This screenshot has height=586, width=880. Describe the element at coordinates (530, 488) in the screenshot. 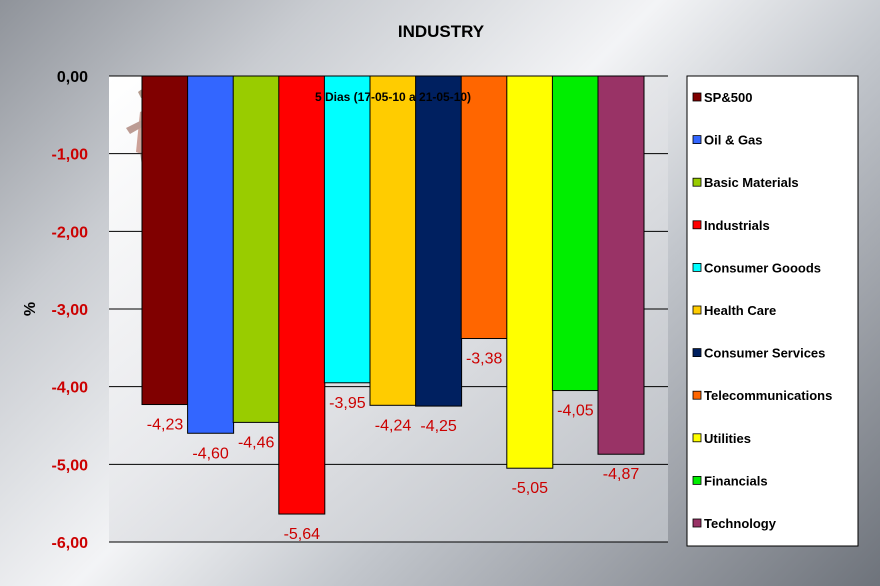

I see `data-label: -5,05` at that location.